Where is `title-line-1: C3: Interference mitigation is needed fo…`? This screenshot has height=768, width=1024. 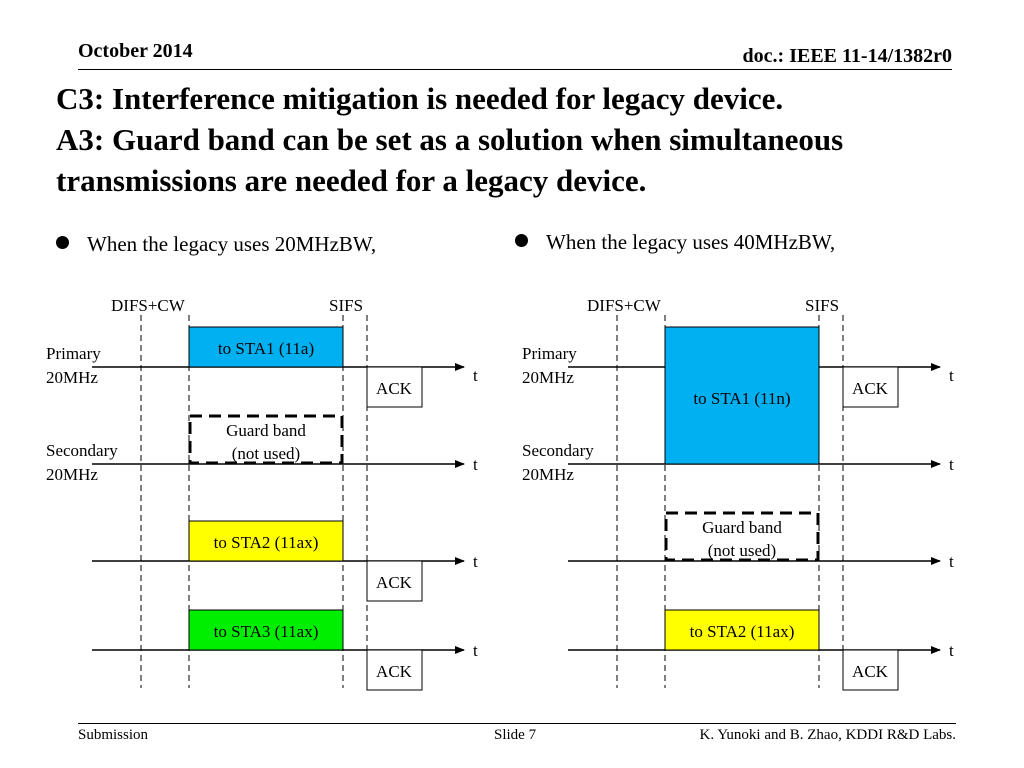 title-line-1: C3: Interference mitigation is needed fo… is located at coordinates (420, 98).